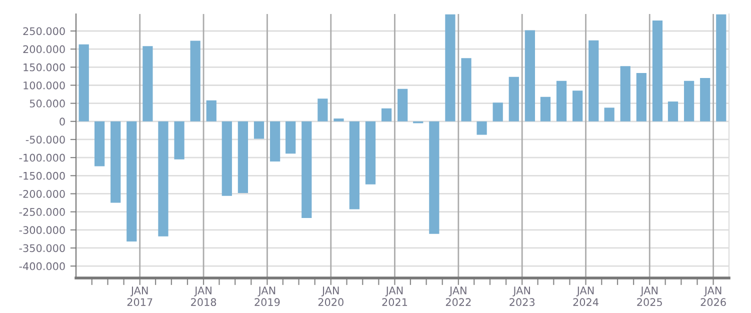  What do you see at coordinates (42, 212) in the screenshot?
I see `y-tick-label: -250.000` at bounding box center [42, 212].